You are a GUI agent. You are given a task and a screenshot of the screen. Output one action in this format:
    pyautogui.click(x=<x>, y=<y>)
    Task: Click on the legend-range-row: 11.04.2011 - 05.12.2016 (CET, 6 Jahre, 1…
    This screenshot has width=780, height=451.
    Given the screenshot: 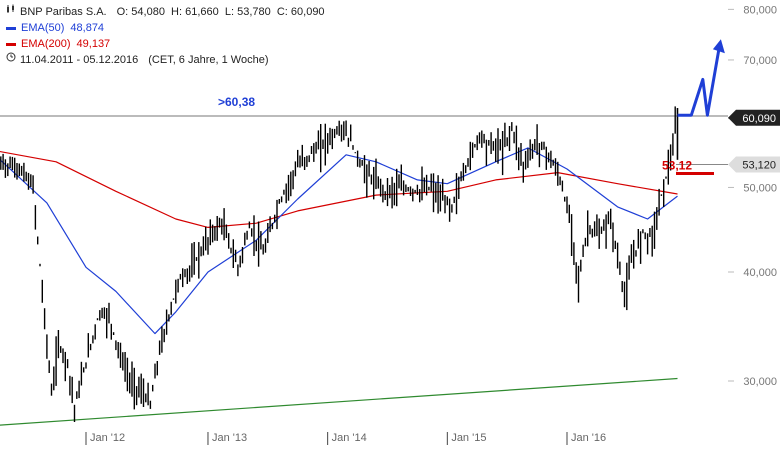 What is the action you would take?
    pyautogui.click(x=165, y=60)
    